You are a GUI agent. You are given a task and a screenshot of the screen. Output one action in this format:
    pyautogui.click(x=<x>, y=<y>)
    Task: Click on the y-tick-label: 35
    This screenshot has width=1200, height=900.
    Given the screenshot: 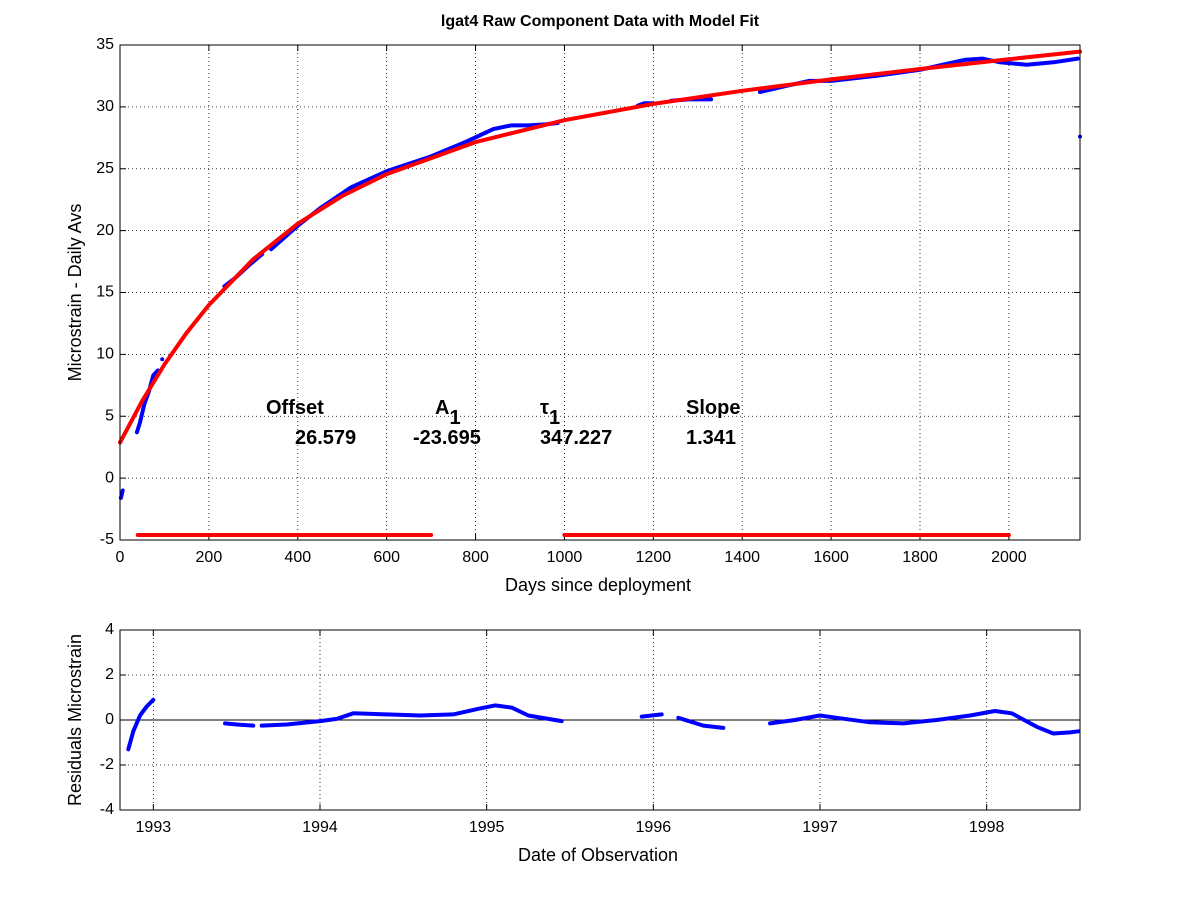 What is the action you would take?
    pyautogui.click(x=105, y=44)
    